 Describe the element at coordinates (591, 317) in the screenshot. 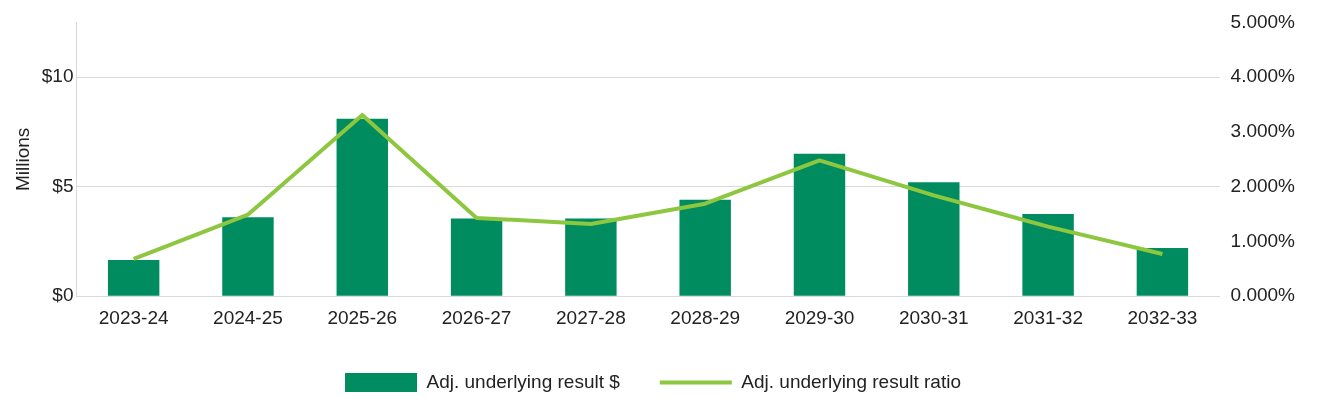

I see `x-tick-label: 2027-28` at that location.